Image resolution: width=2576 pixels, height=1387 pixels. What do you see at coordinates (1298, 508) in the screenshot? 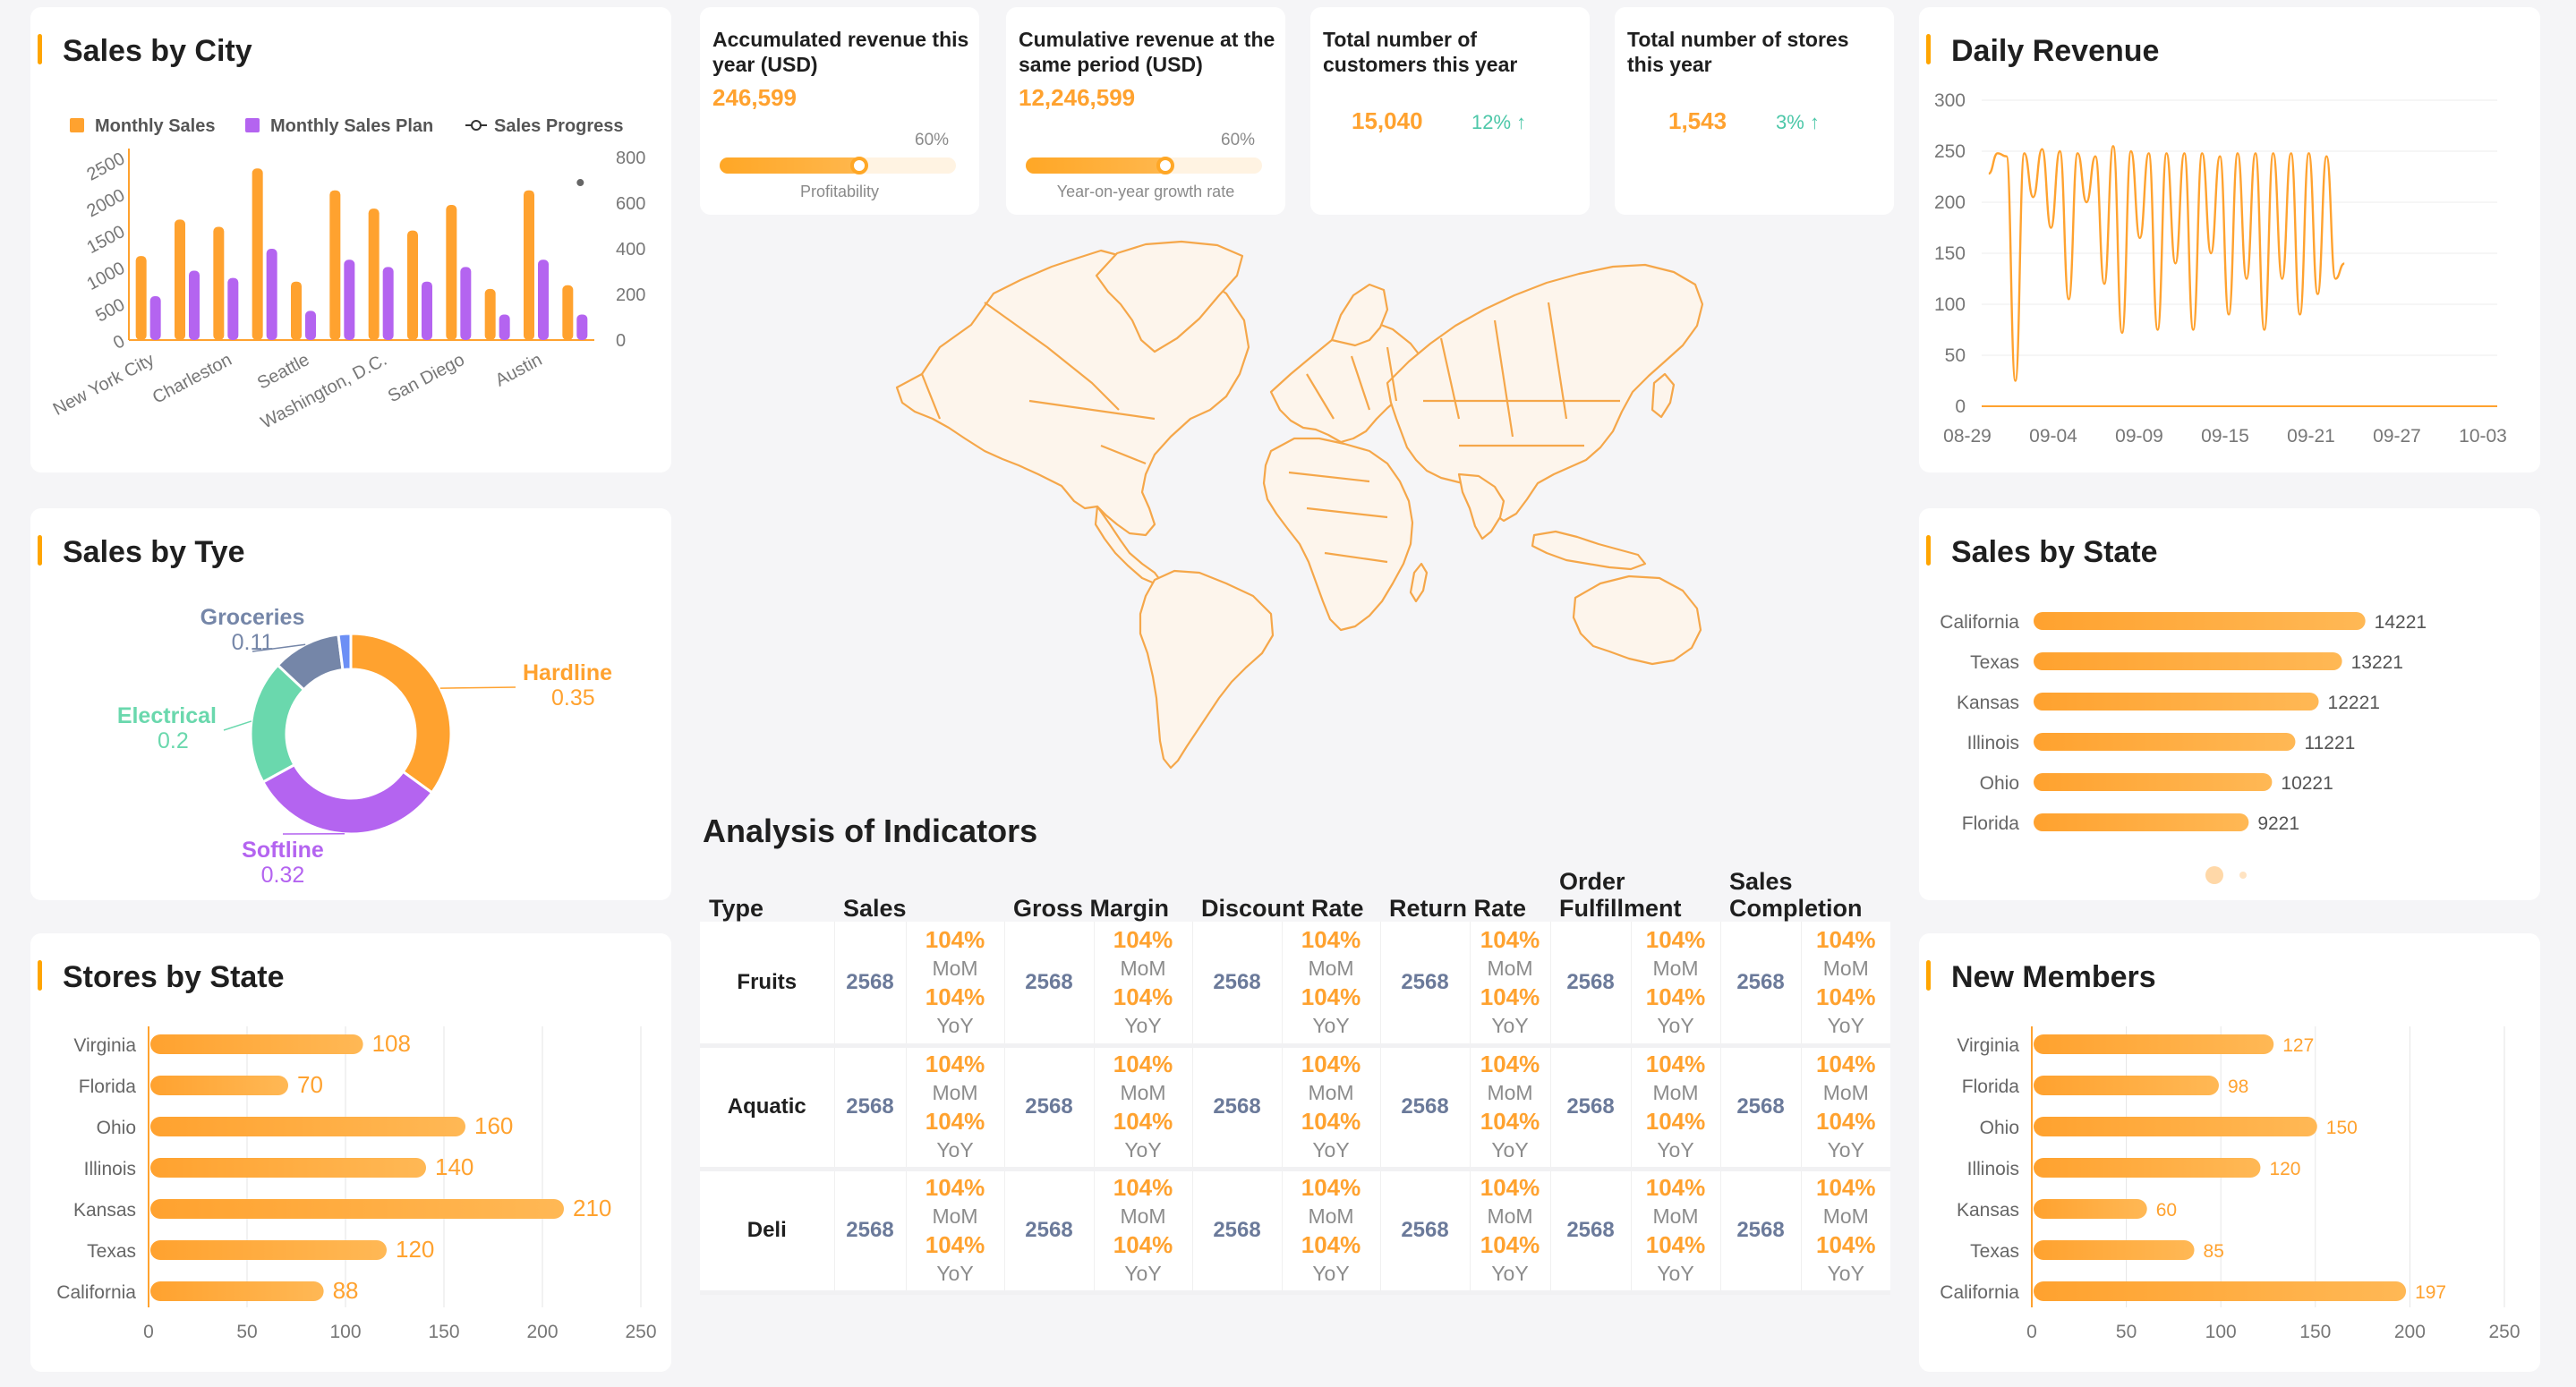
I see `world-map` at bounding box center [1298, 508].